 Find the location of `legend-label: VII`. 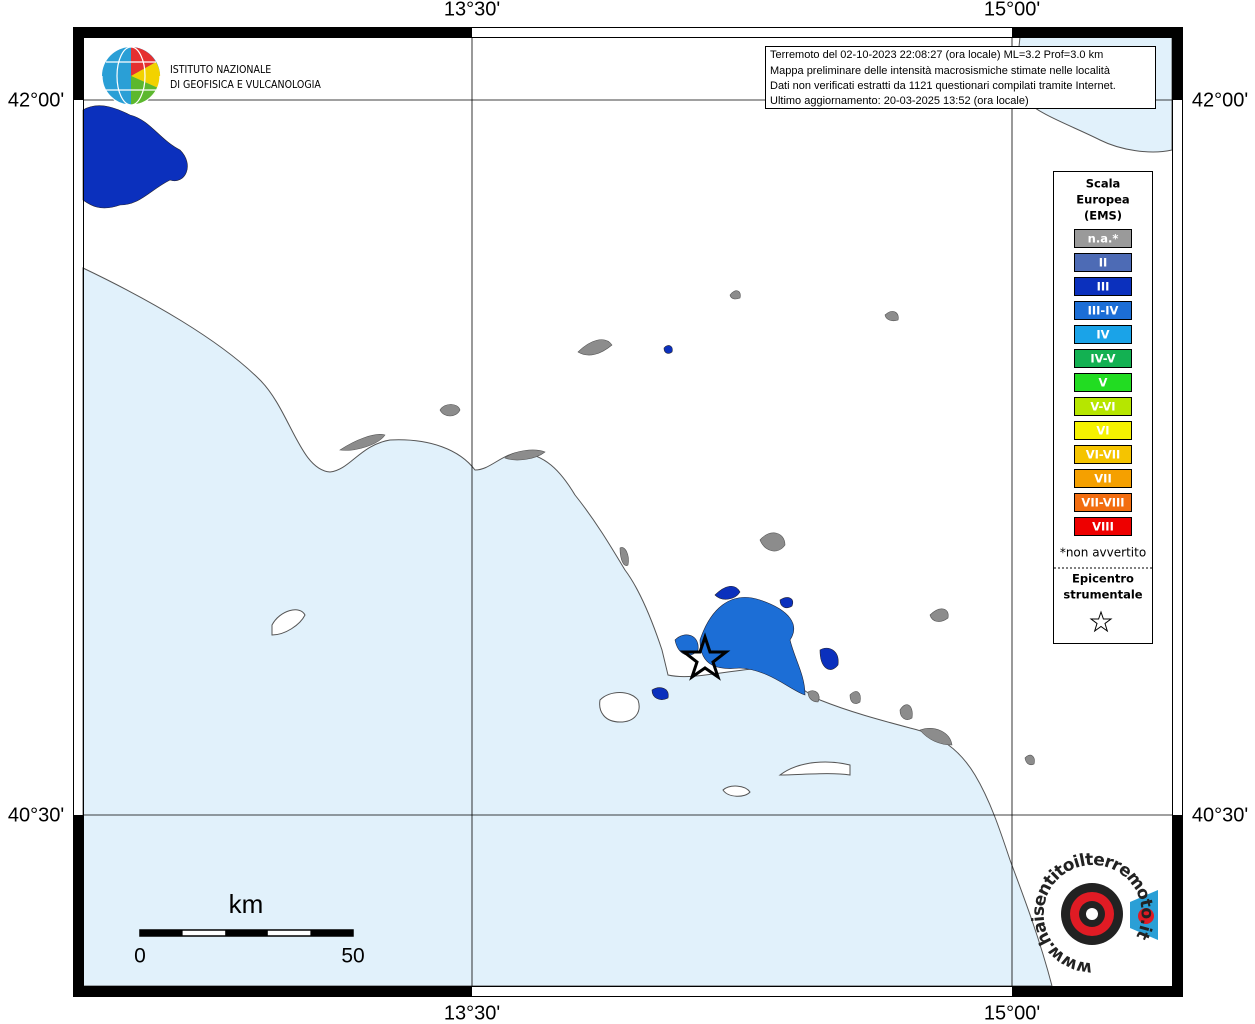

legend-label: VII is located at coordinates (1102, 479).